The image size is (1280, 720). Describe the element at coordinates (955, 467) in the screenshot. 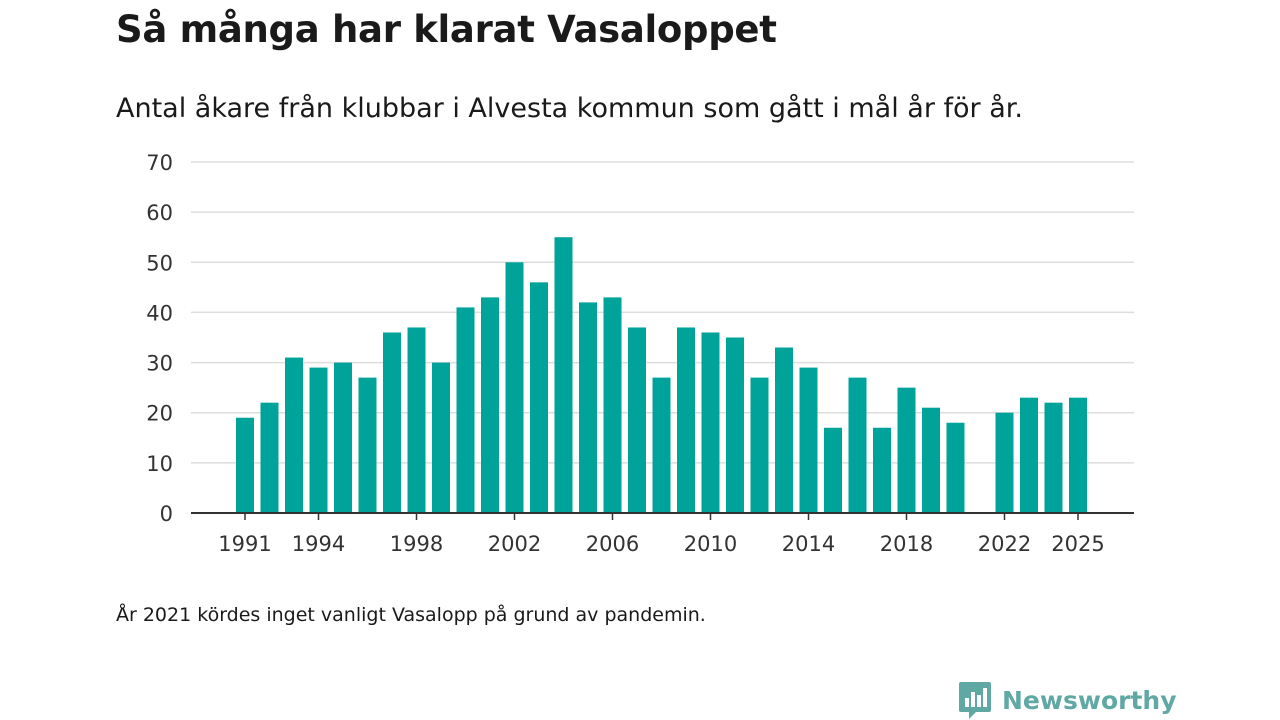

I see `bar-2020` at that location.